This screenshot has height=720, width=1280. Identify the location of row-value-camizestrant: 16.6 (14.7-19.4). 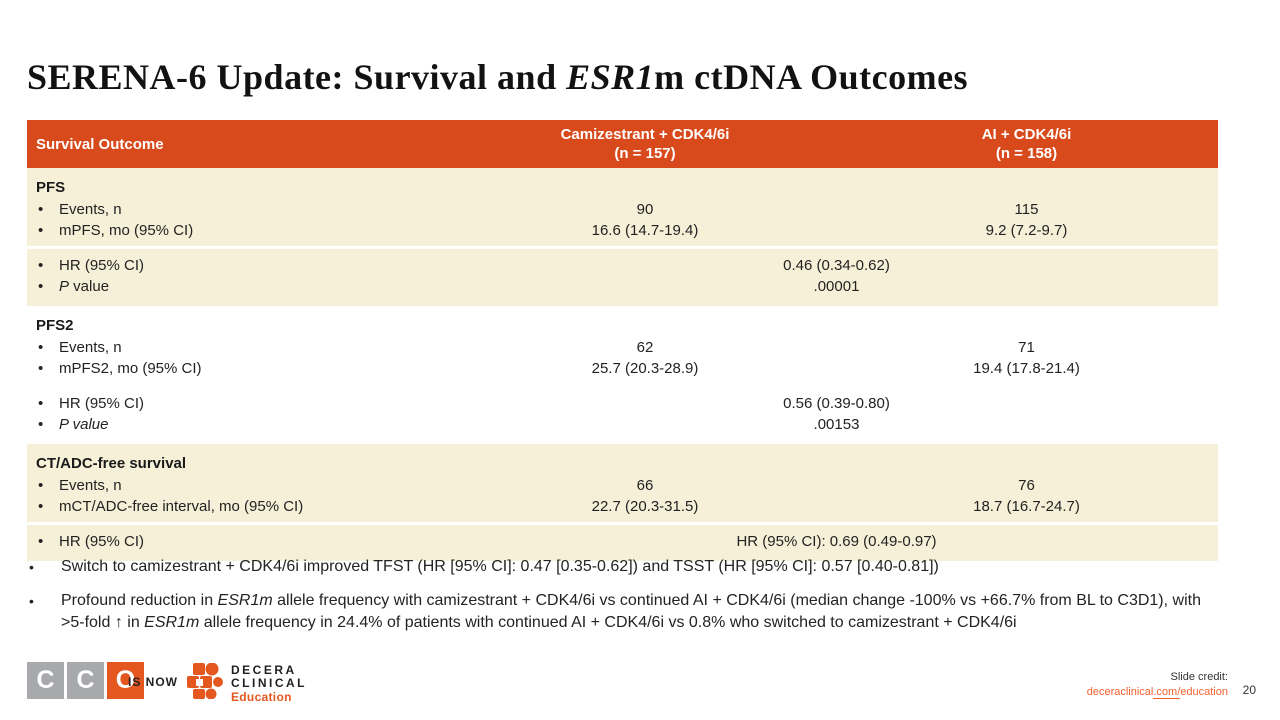
(645, 230).